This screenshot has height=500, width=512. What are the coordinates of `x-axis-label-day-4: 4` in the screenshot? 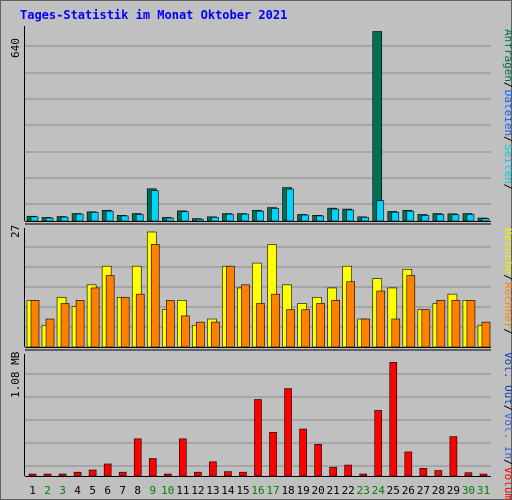 It's located at (77, 490).